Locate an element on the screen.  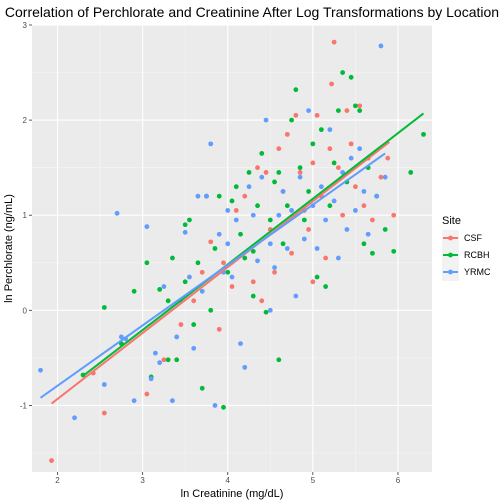
x-tick-label: 5 is located at coordinates (313, 480).